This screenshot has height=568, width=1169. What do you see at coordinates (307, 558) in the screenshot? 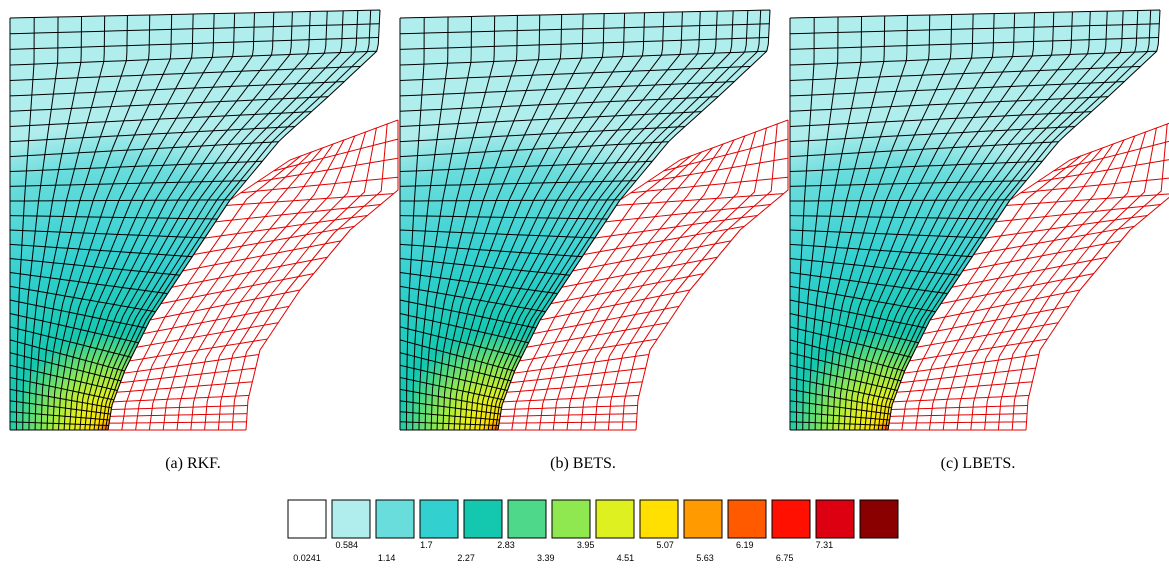
I see `legend-label: 0.0241` at bounding box center [307, 558].